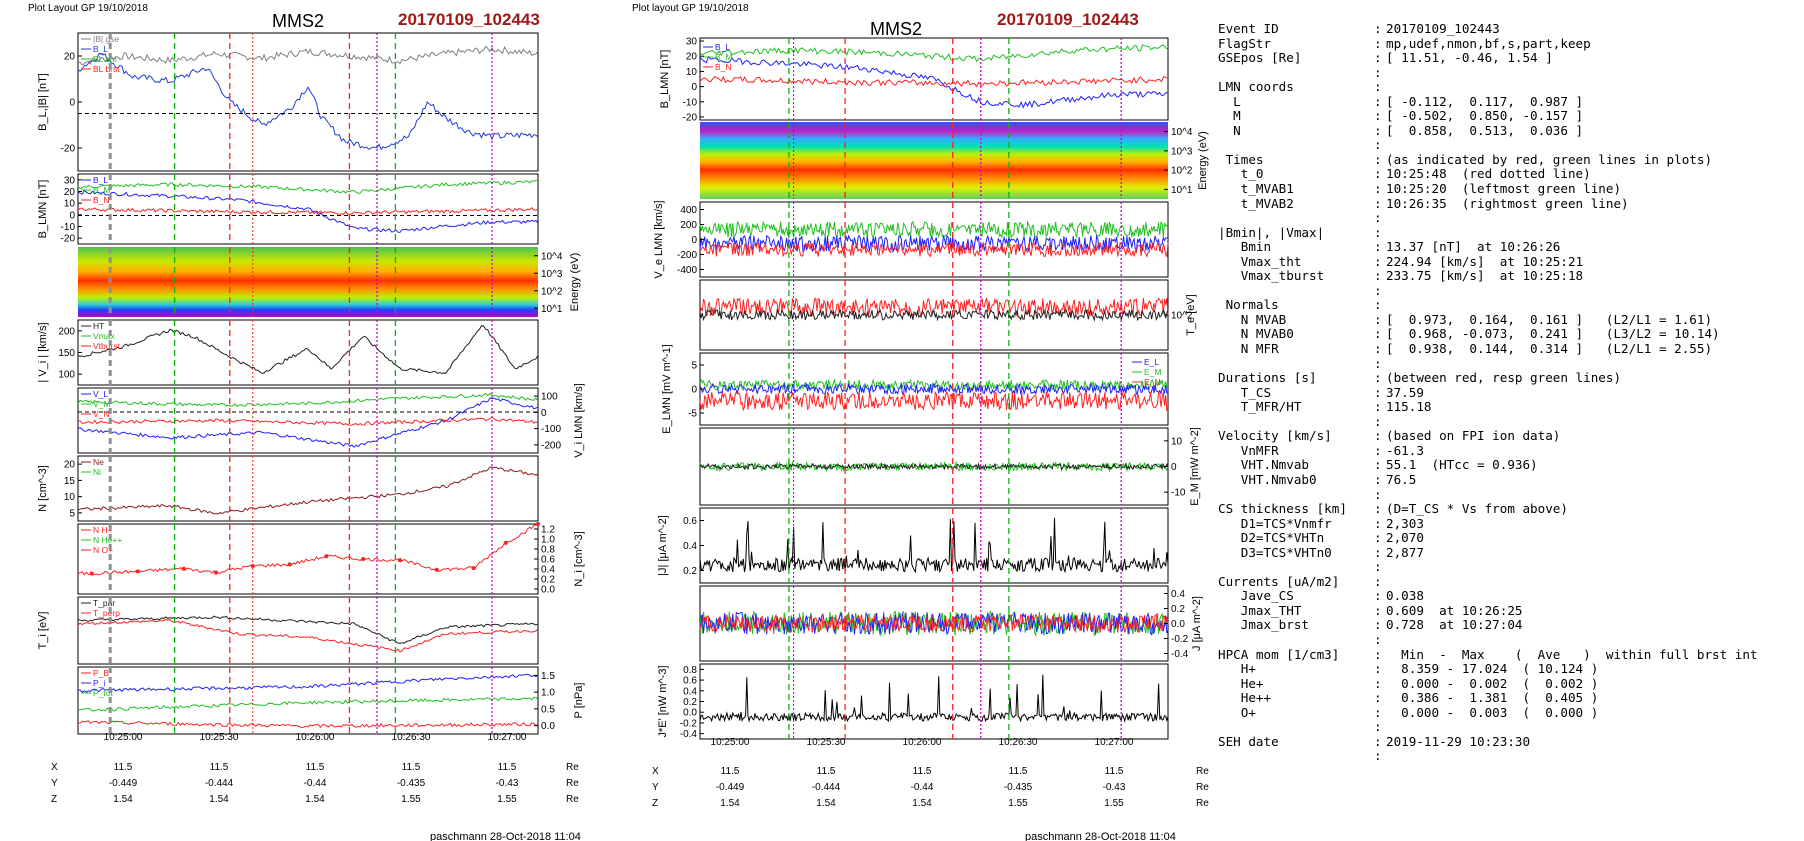 The image size is (1804, 841). What do you see at coordinates (104, 603) in the screenshot?
I see `legend-label: T_par` at bounding box center [104, 603].